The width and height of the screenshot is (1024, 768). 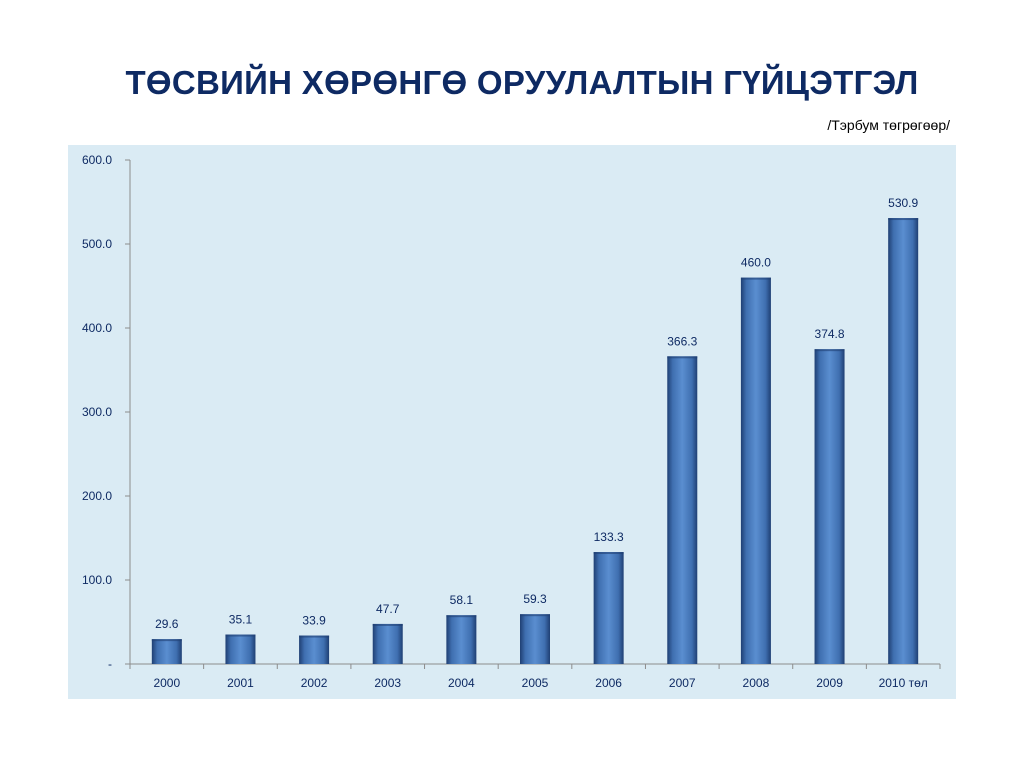 I want to click on data-label: 366.3, so click(x=682, y=341).